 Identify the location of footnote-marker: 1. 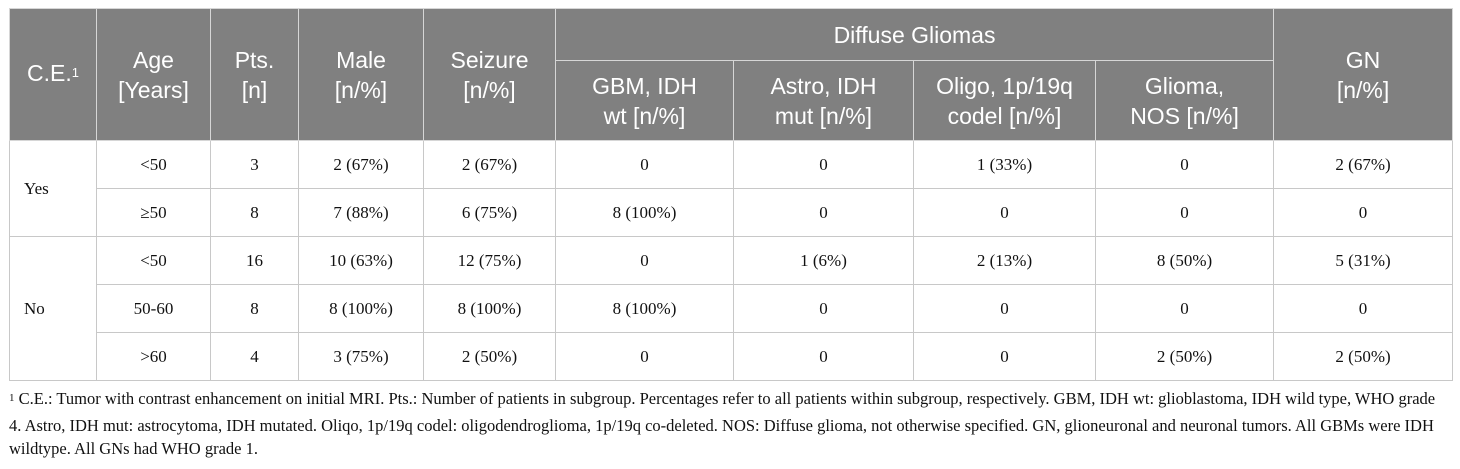
(12, 398).